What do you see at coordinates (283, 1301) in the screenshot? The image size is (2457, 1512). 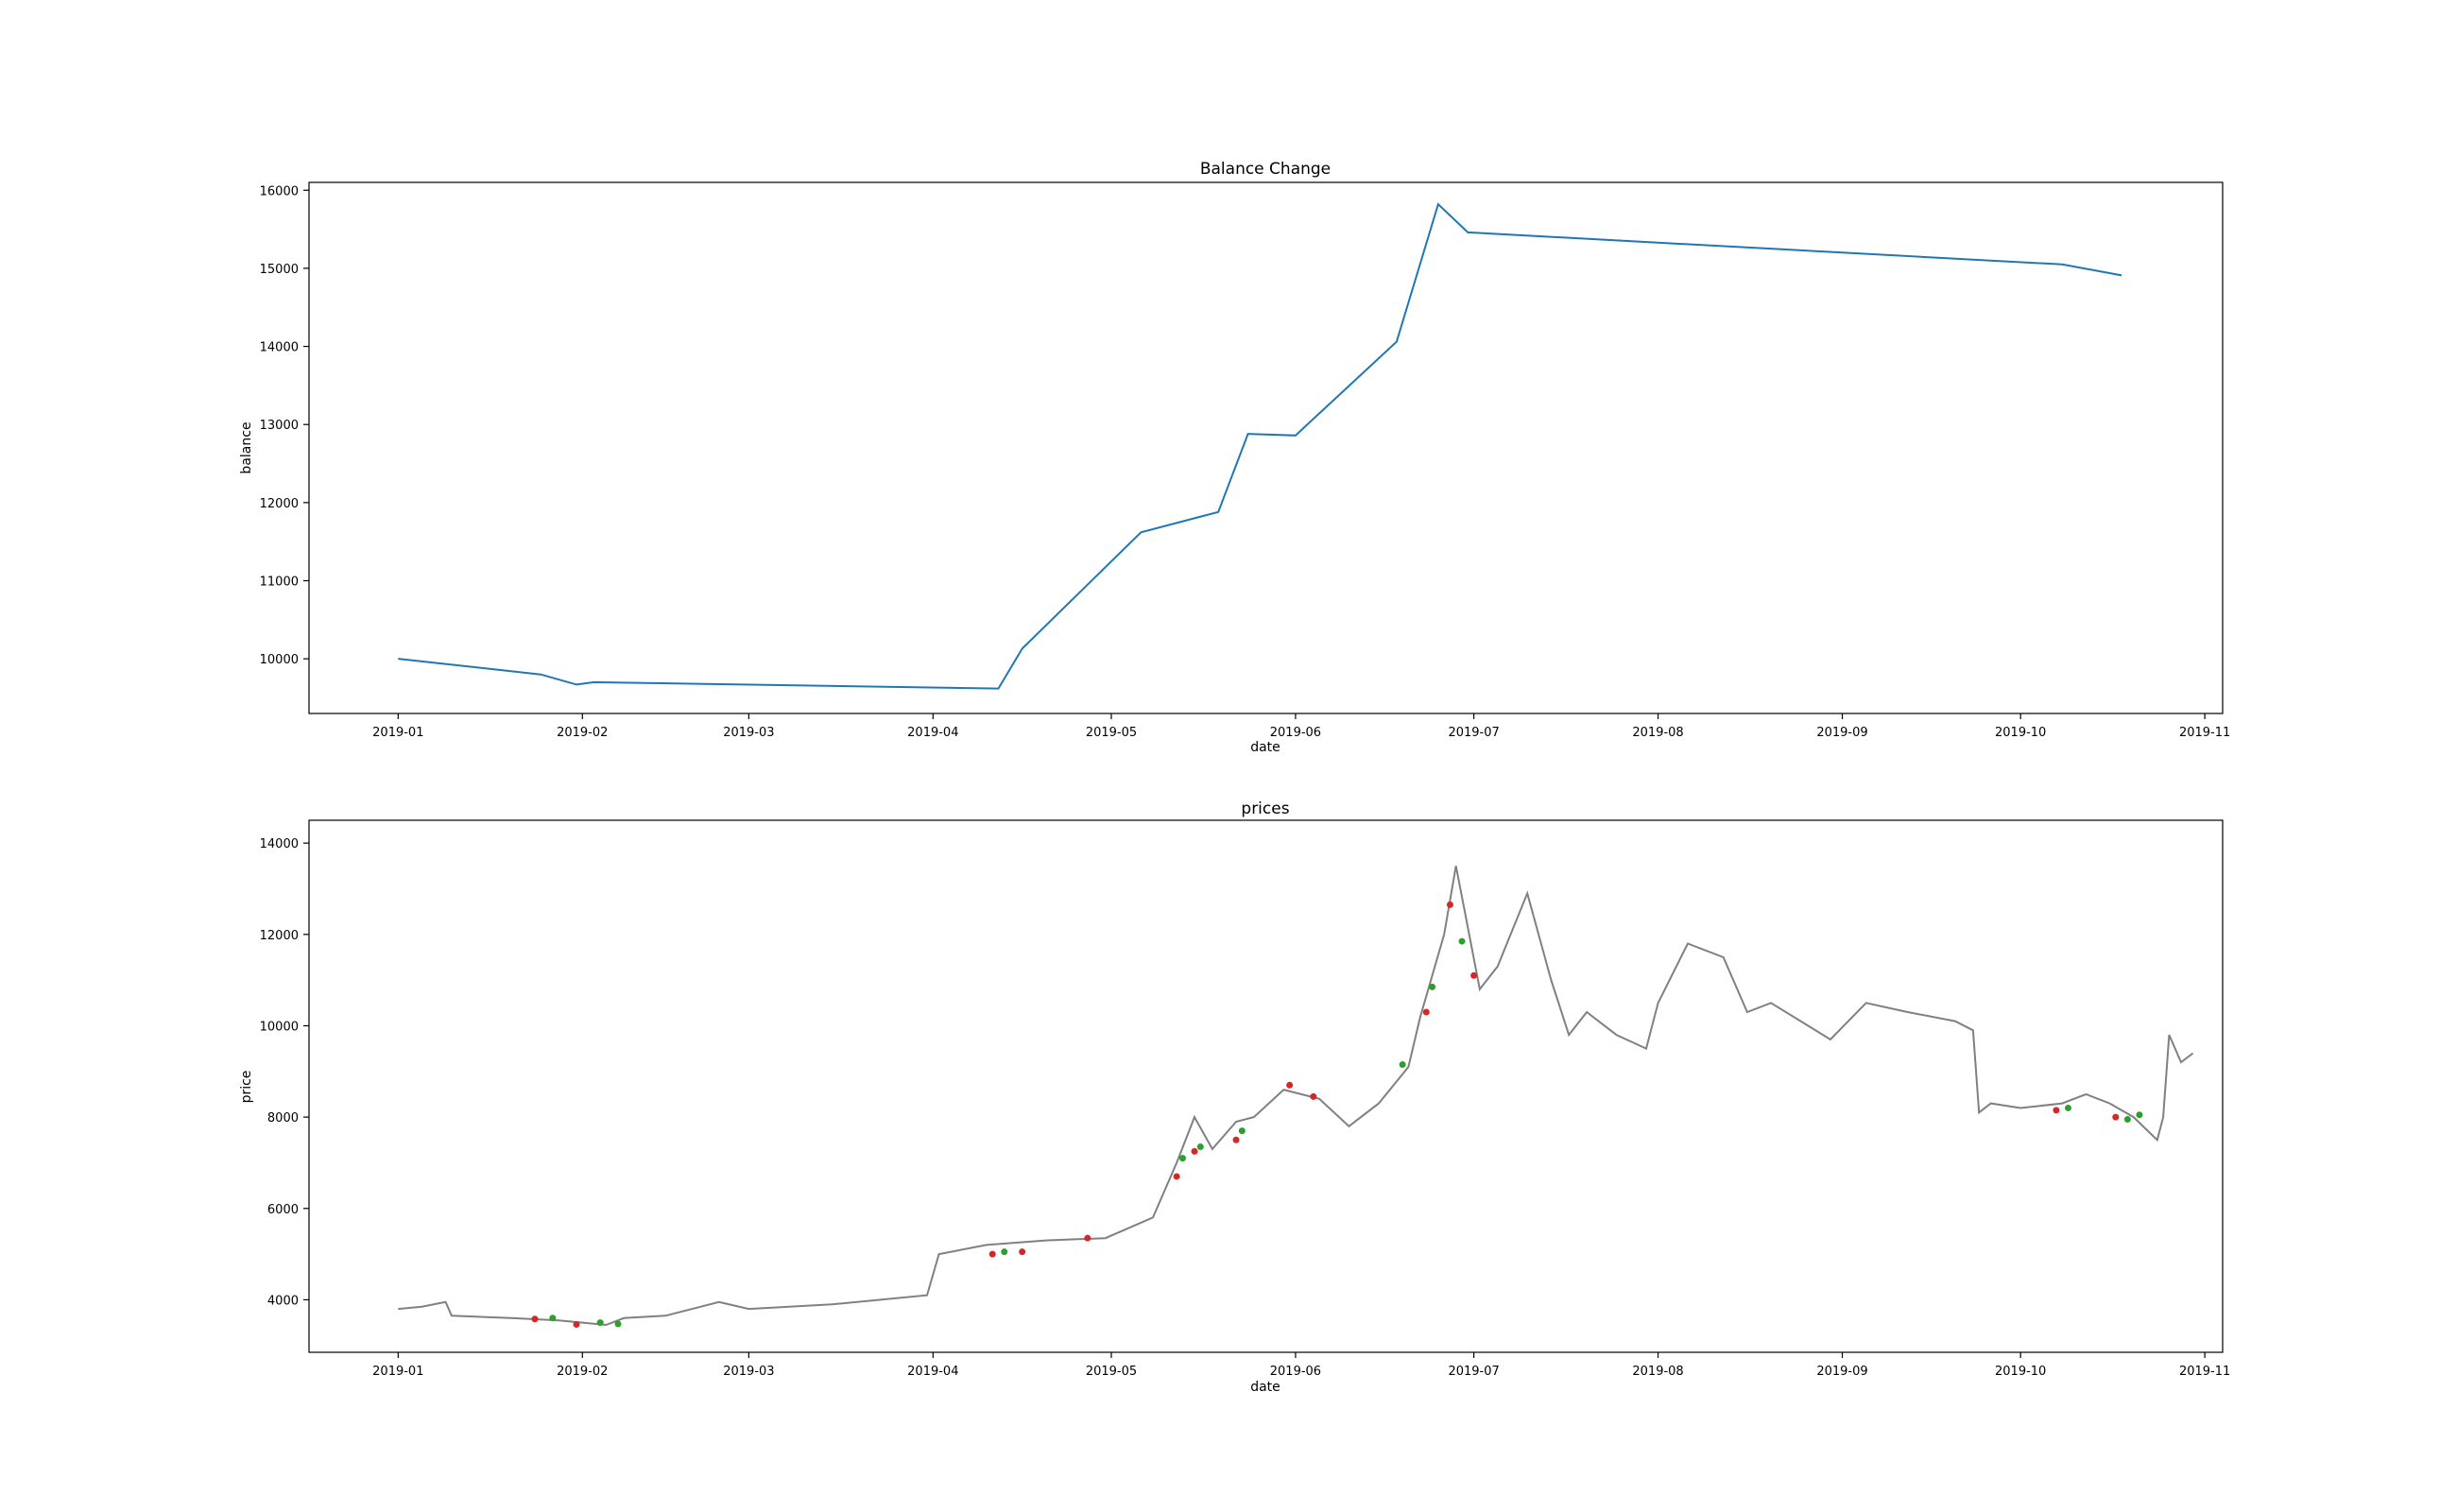 I see `y-tick-label: 4000` at bounding box center [283, 1301].